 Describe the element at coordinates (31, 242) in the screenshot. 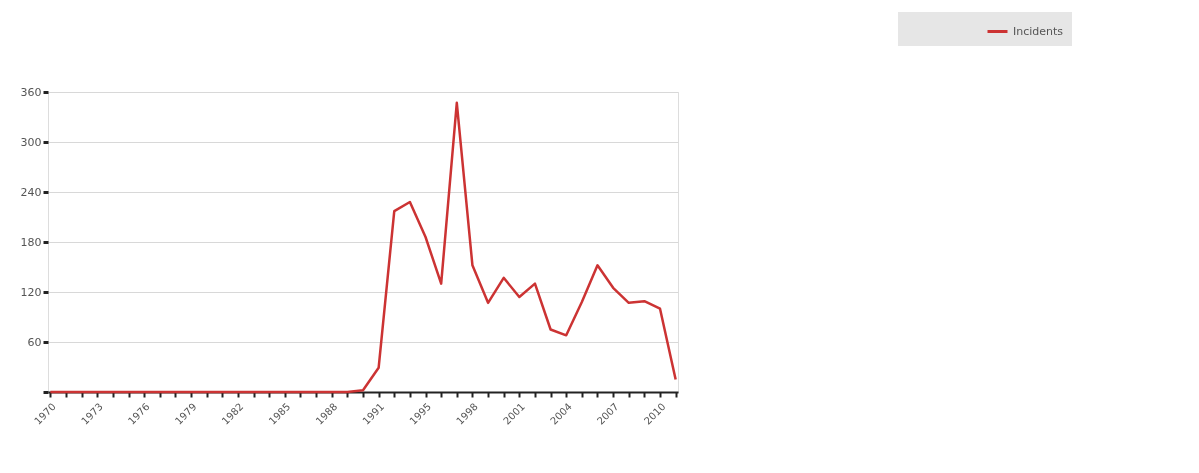

I see `y-tick-label: 180` at that location.